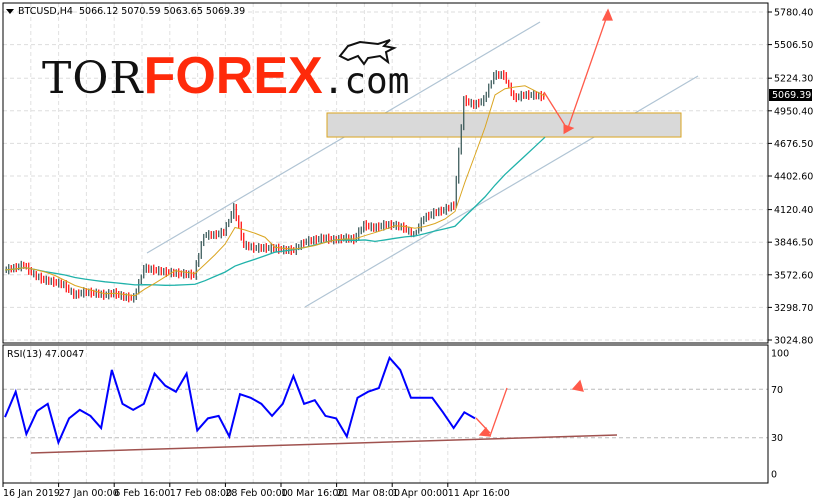 This screenshot has height=503, width=814. I want to click on forecast-arrows, so click(578, 71).